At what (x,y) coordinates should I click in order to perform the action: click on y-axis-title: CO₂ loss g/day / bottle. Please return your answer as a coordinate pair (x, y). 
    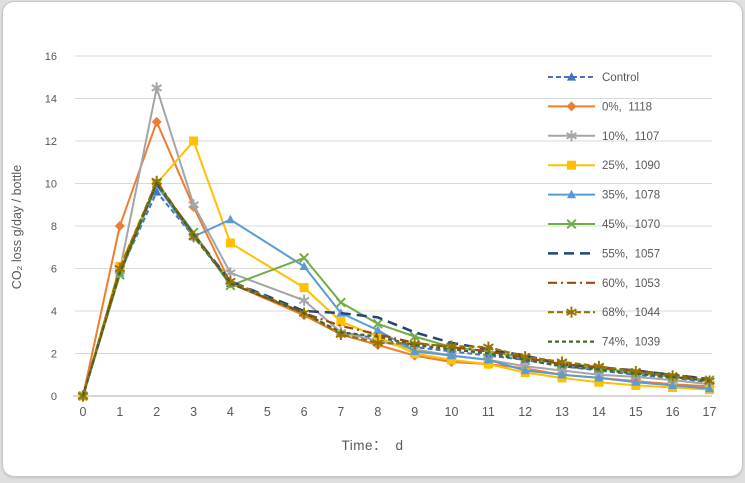
    Looking at the image, I should click on (17, 227).